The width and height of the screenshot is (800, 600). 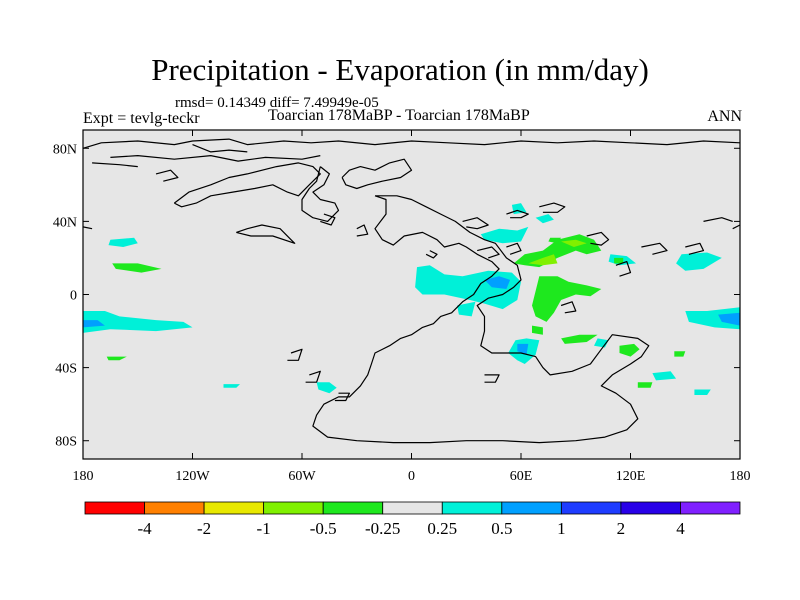 I want to click on x-tick-label: 120E, so click(x=631, y=476).